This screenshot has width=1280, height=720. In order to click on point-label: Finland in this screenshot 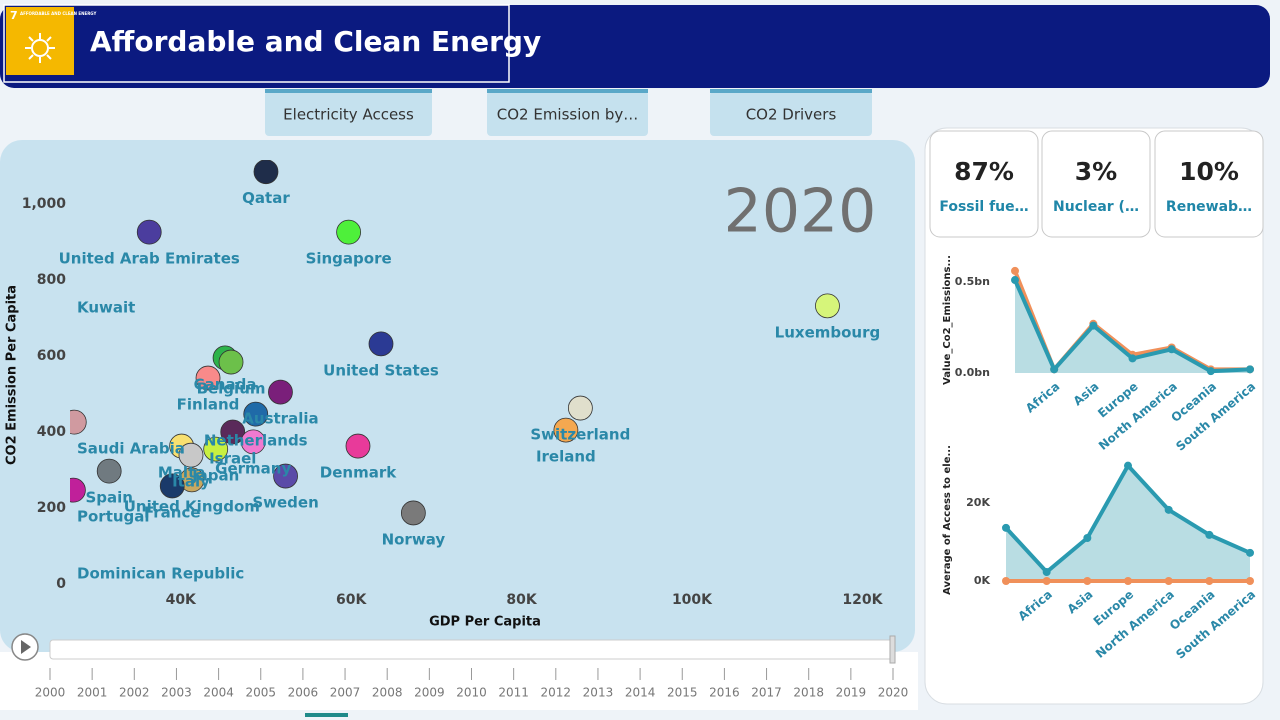, I will do `click(208, 405)`.